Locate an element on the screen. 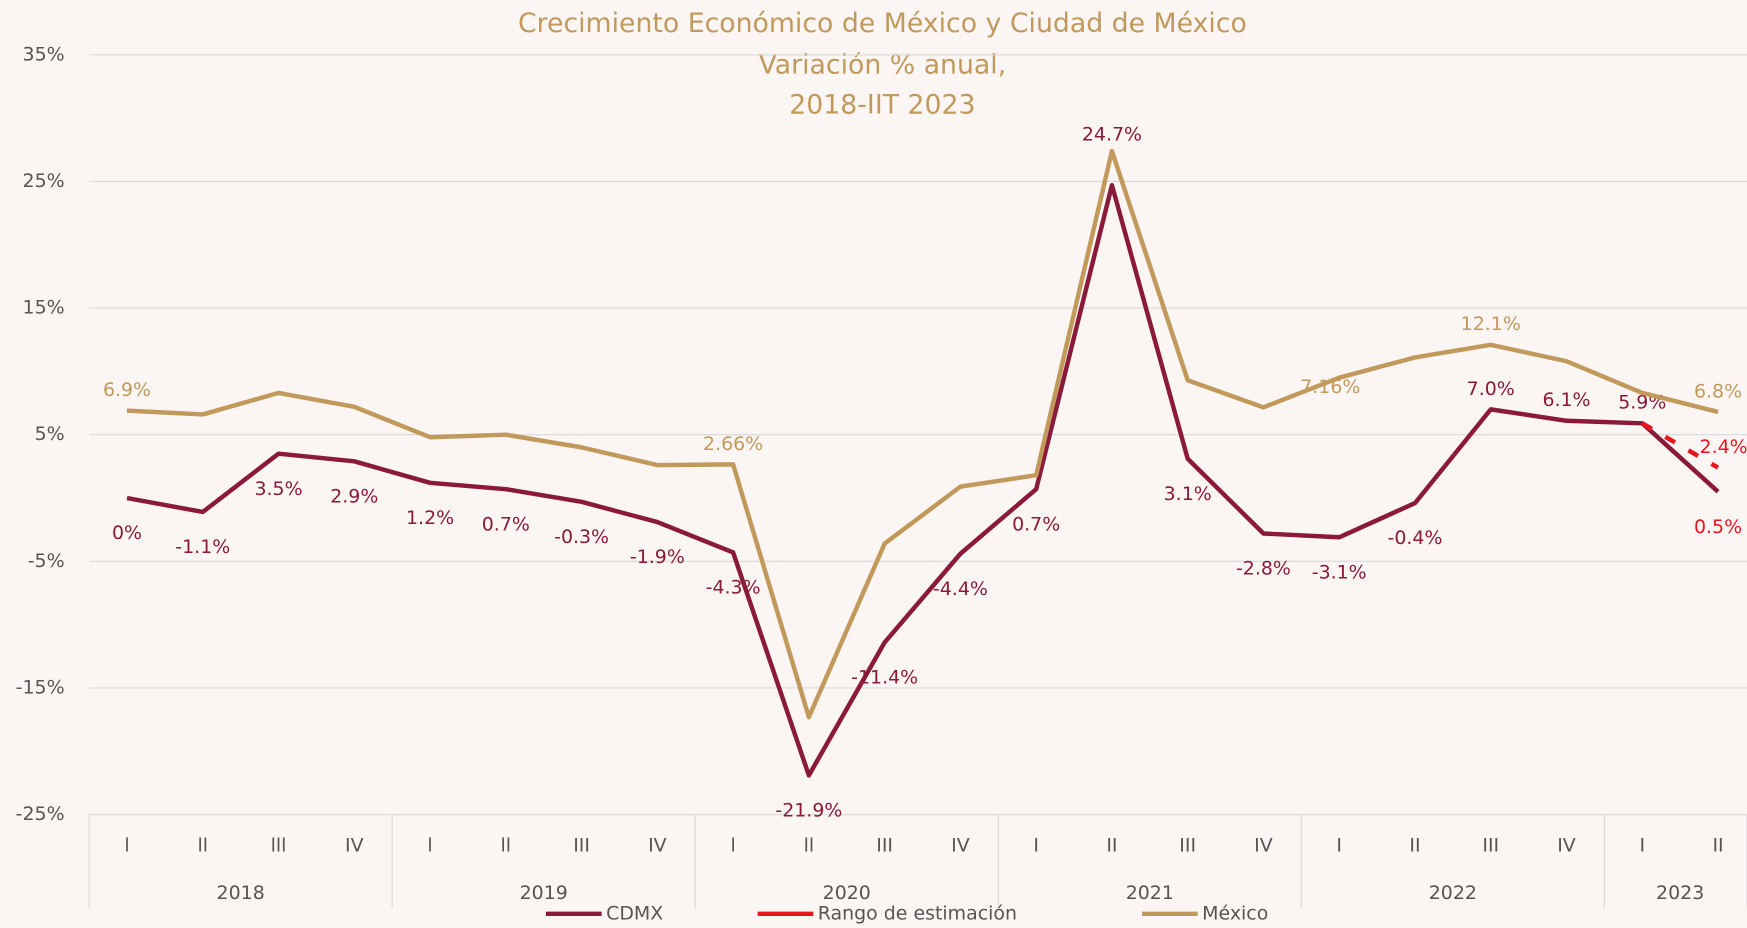 Image resolution: width=1747 pixels, height=928 pixels. data-label: 6.8% is located at coordinates (1718, 391).